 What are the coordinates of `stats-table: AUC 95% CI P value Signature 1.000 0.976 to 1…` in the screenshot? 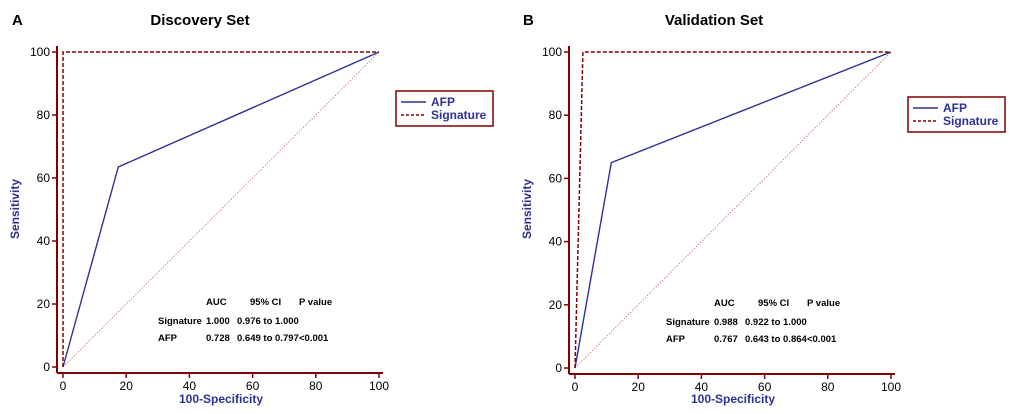 It's located at (245, 320).